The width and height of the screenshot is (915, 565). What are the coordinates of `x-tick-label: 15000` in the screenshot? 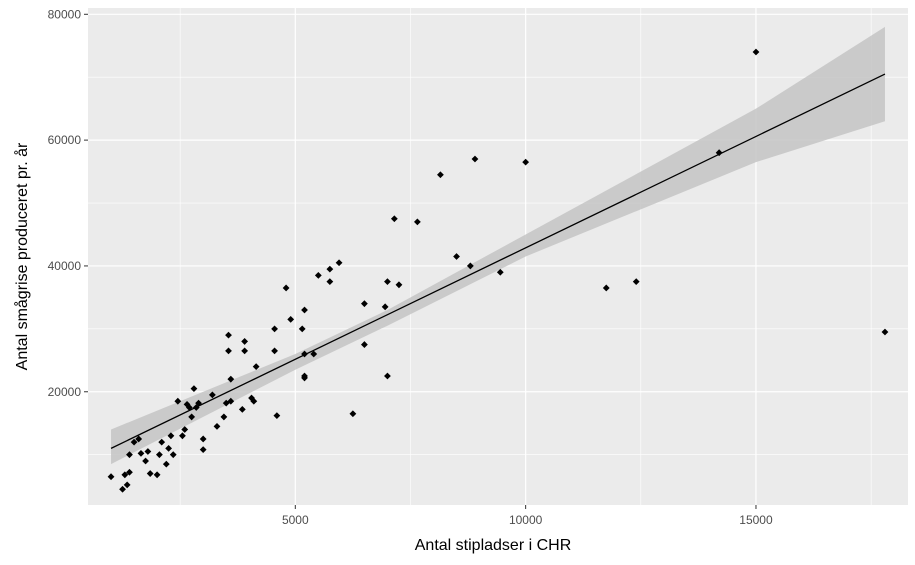 It's located at (756, 520).